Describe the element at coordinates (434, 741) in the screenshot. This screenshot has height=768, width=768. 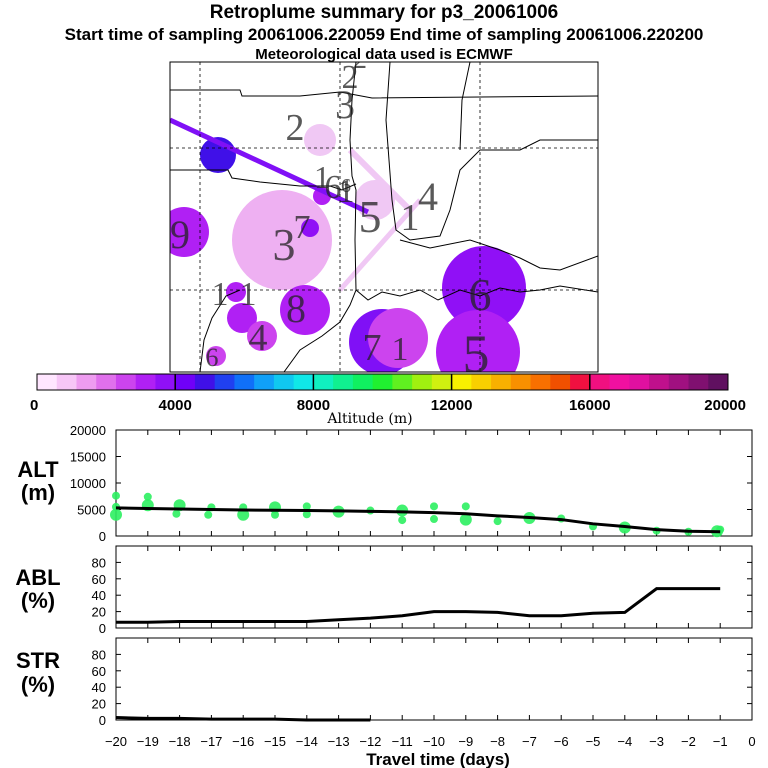
I see `x-tick-label: −10` at that location.